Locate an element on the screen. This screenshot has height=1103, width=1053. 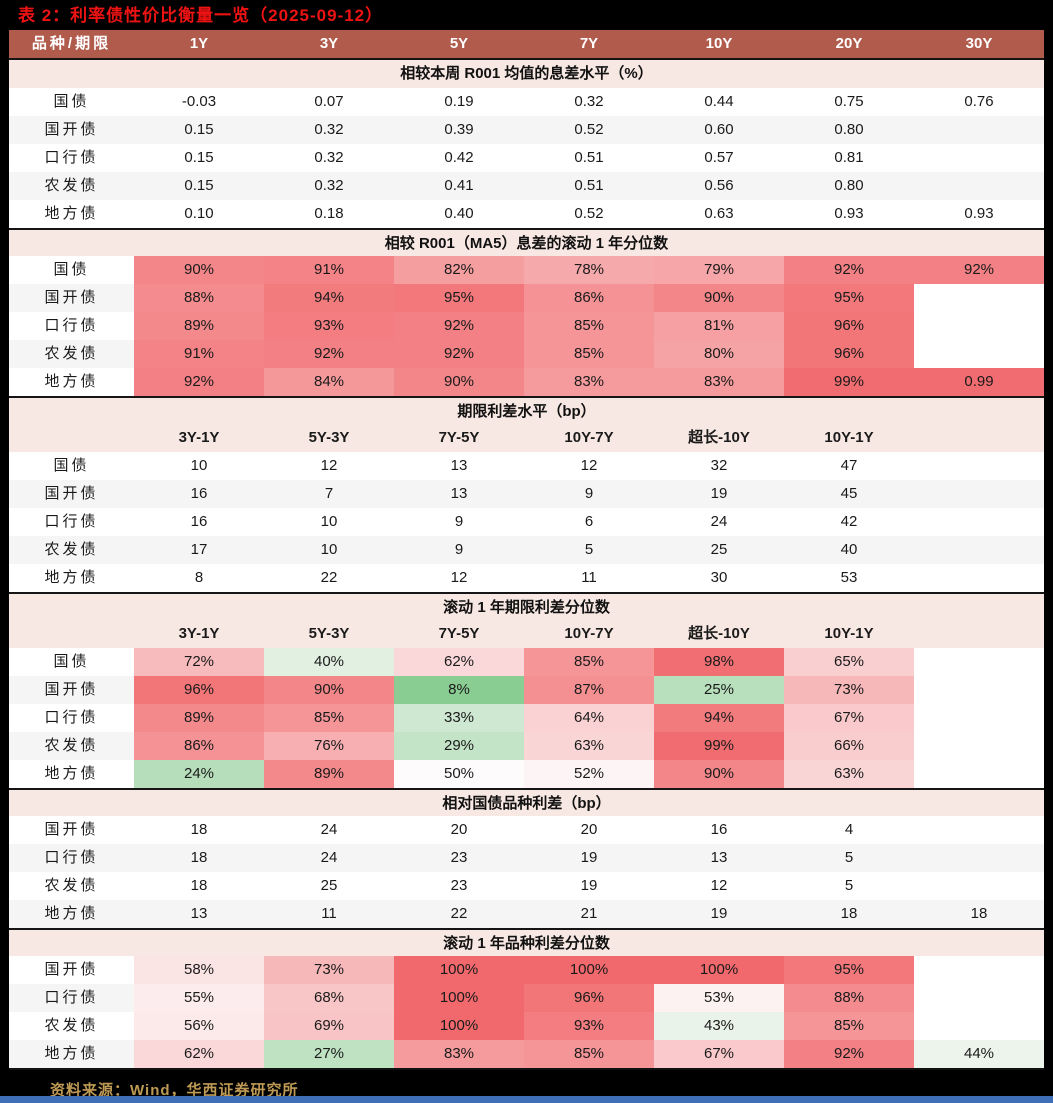
heat-cell: 93% is located at coordinates (329, 326).